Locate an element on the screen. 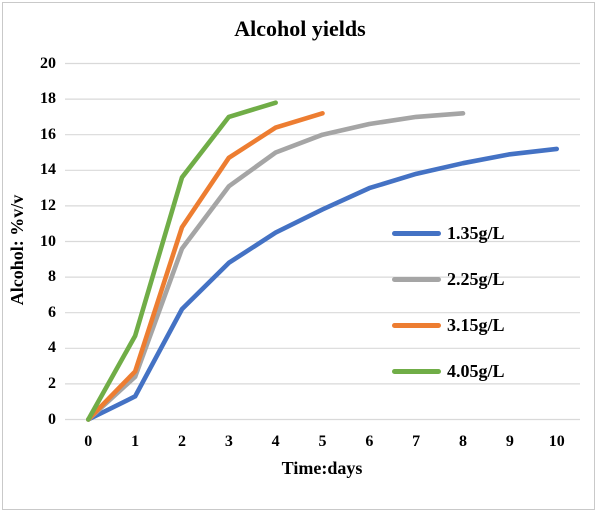 The image size is (600, 517). legend-item: 2.25g/L is located at coordinates (472, 279).